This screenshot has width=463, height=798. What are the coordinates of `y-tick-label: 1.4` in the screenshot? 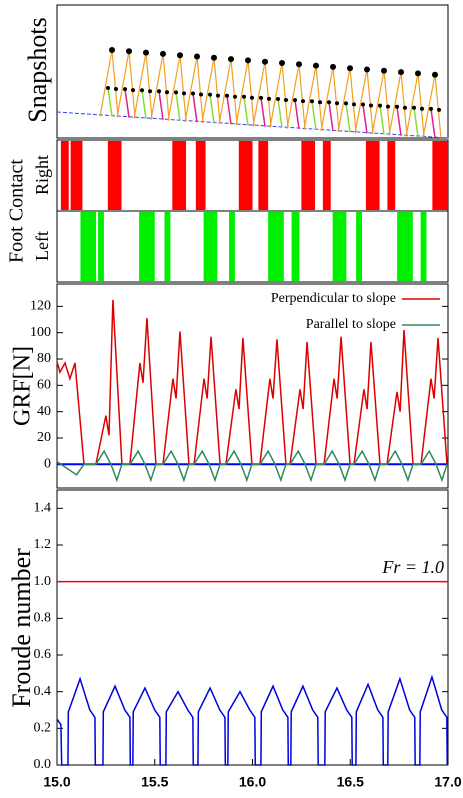 It's located at (43, 508).